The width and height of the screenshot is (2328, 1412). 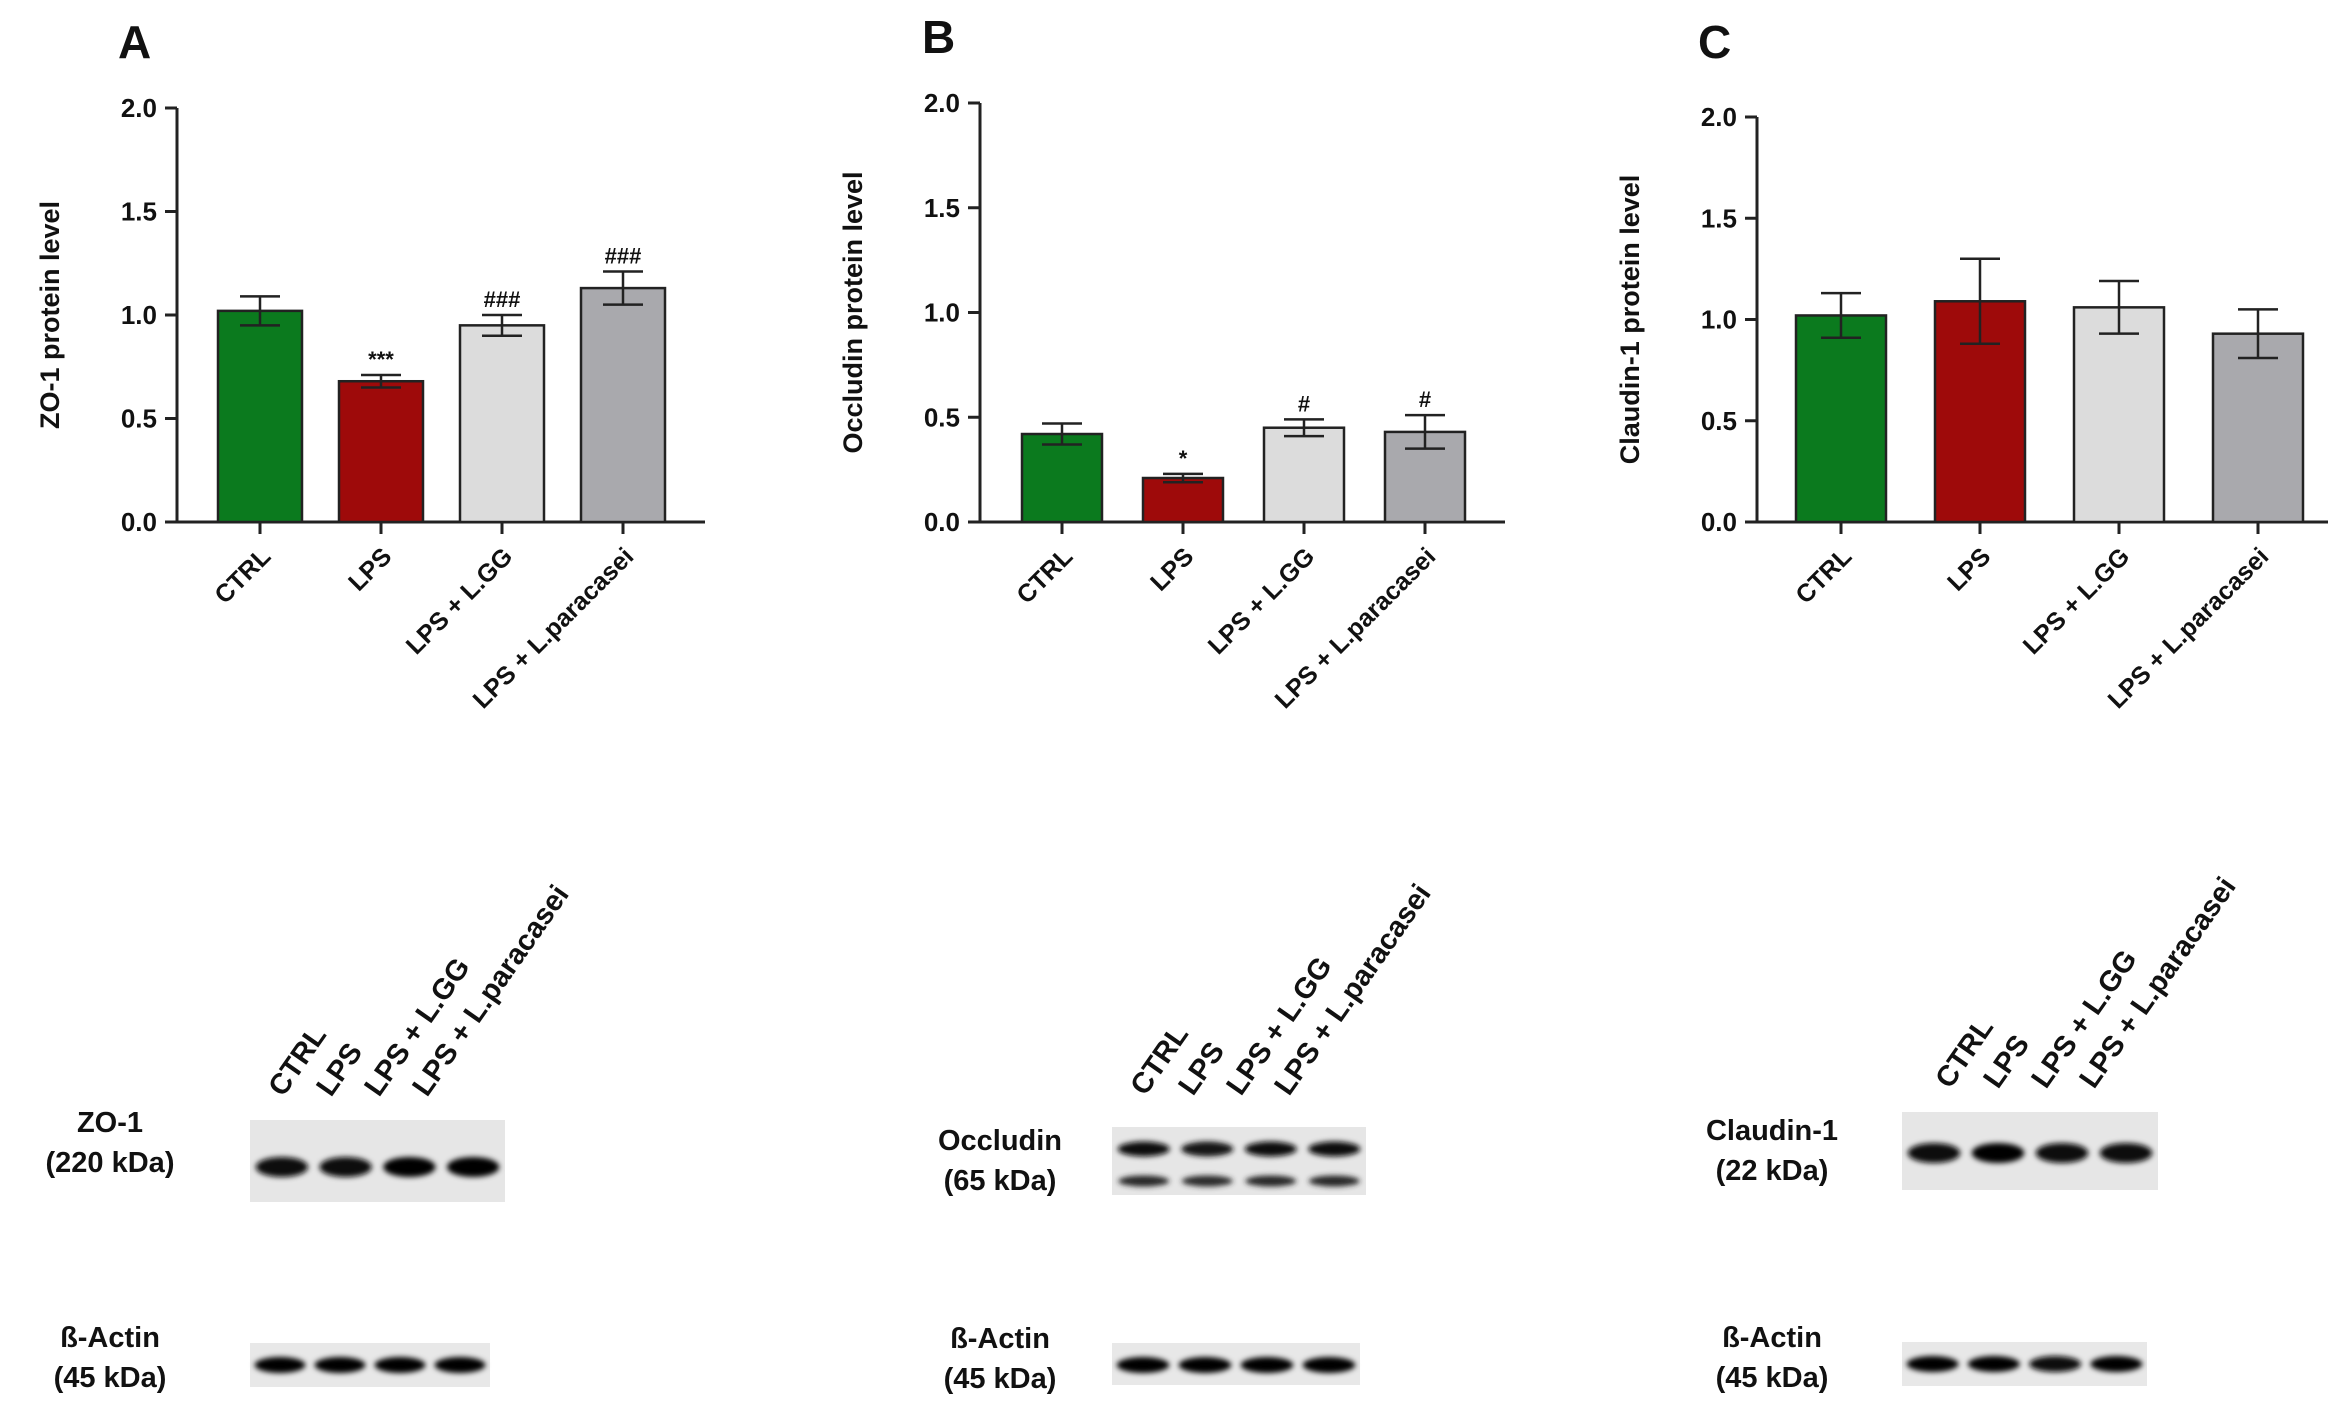 What do you see at coordinates (1772, 1131) in the screenshot?
I see `blot-target-name: Claudin-1` at bounding box center [1772, 1131].